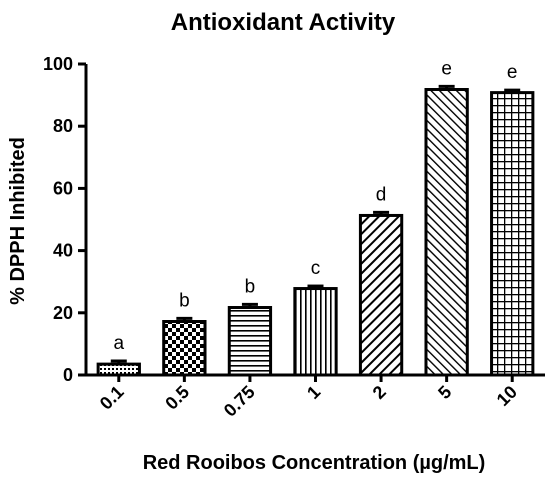 Image resolution: width=550 pixels, height=481 pixels. Describe the element at coordinates (313, 392) in the screenshot. I see `x-tick-label: 1` at that location.